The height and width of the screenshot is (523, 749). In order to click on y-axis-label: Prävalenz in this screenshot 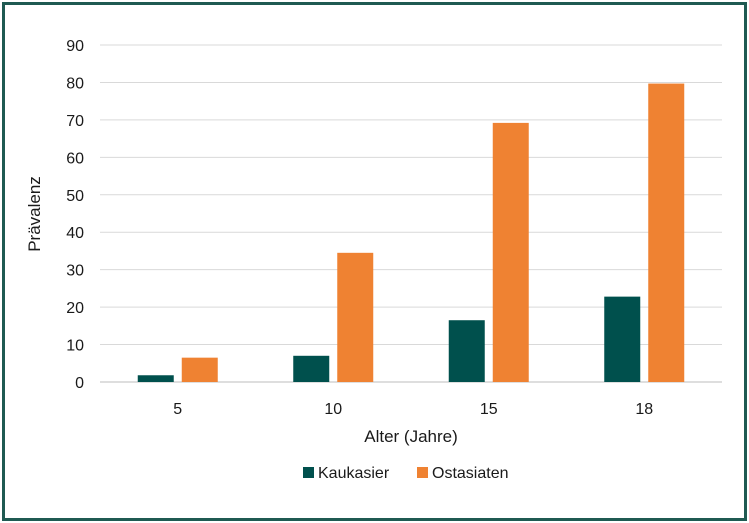, I will do `click(34, 214)`.